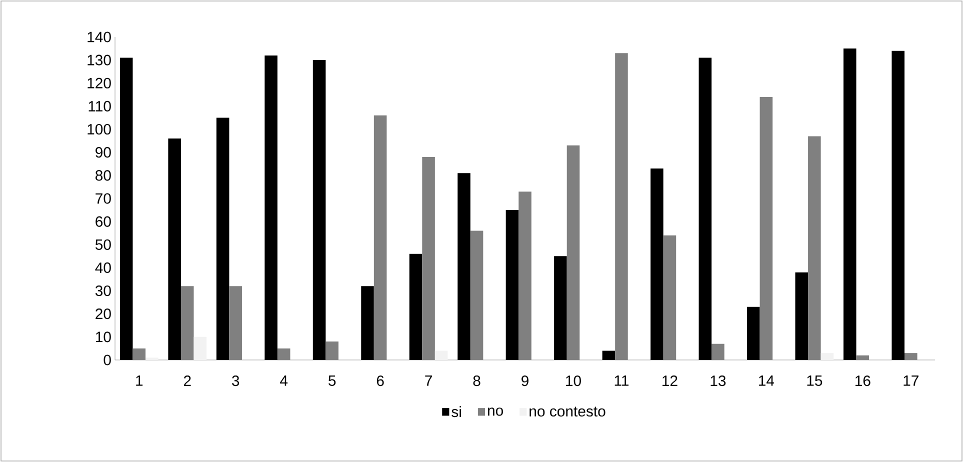  What do you see at coordinates (103, 314) in the screenshot?
I see `y-tick-label: 20` at bounding box center [103, 314].